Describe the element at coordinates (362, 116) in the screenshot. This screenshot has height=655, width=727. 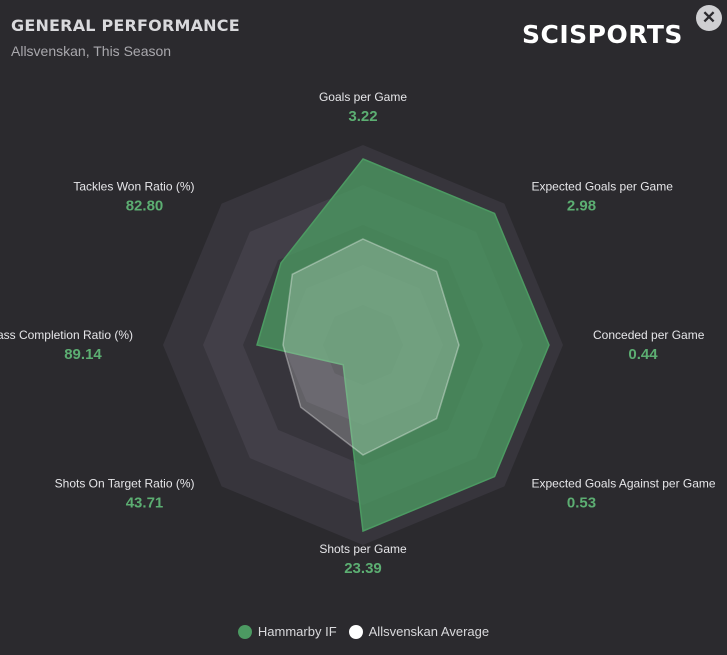
I see `axis-value: 3.22` at that location.